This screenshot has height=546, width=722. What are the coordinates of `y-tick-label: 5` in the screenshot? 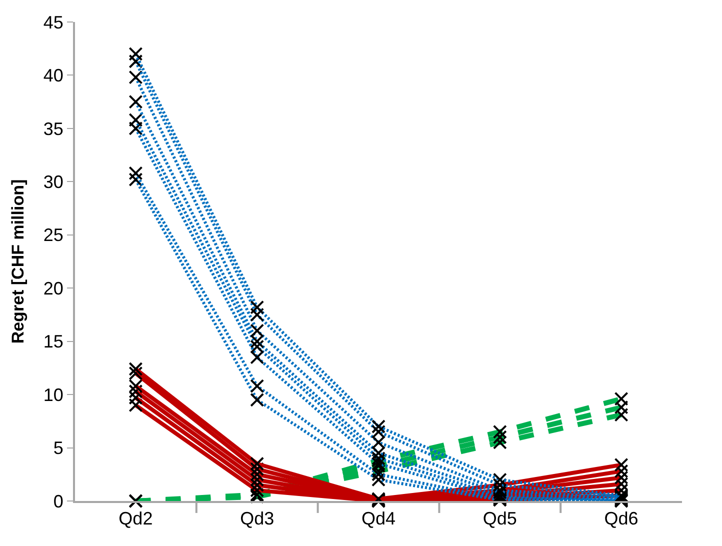 It's located at (58, 448).